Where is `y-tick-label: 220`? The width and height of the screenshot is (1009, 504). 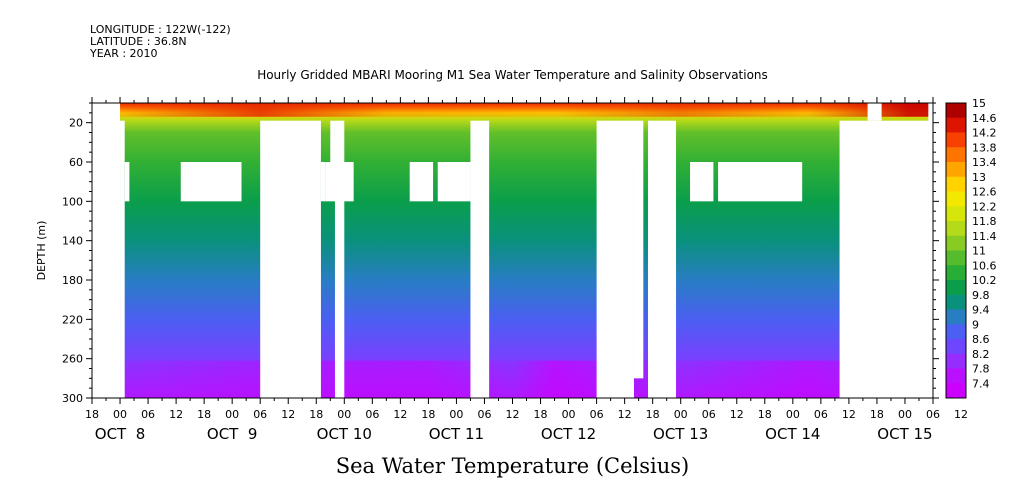
y-tick-label: 220 is located at coordinates (72, 319).